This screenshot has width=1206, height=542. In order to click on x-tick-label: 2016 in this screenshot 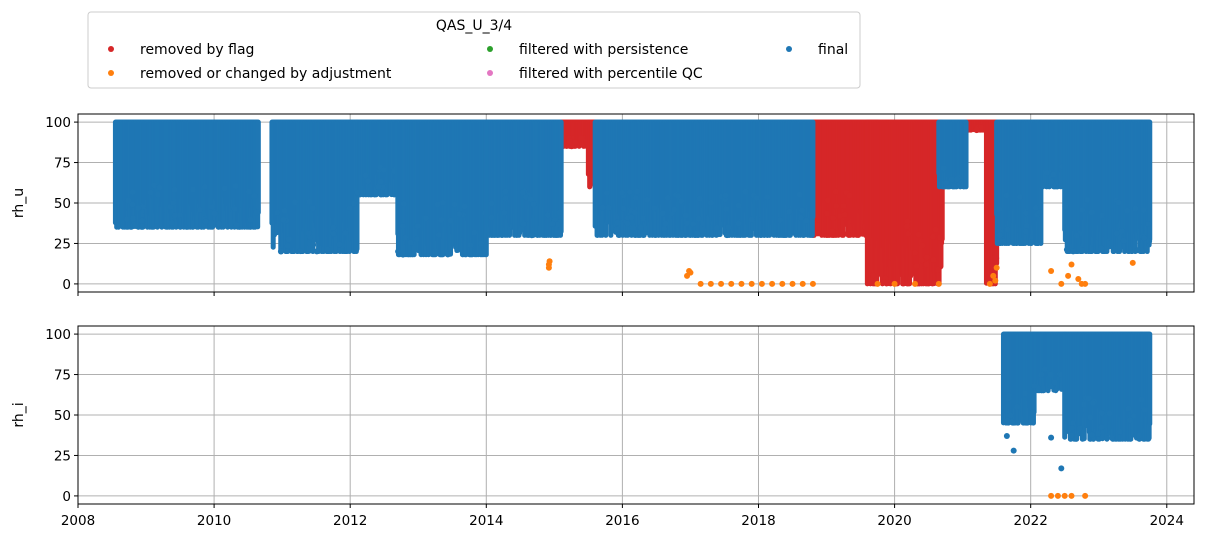, I will do `click(622, 521)`.